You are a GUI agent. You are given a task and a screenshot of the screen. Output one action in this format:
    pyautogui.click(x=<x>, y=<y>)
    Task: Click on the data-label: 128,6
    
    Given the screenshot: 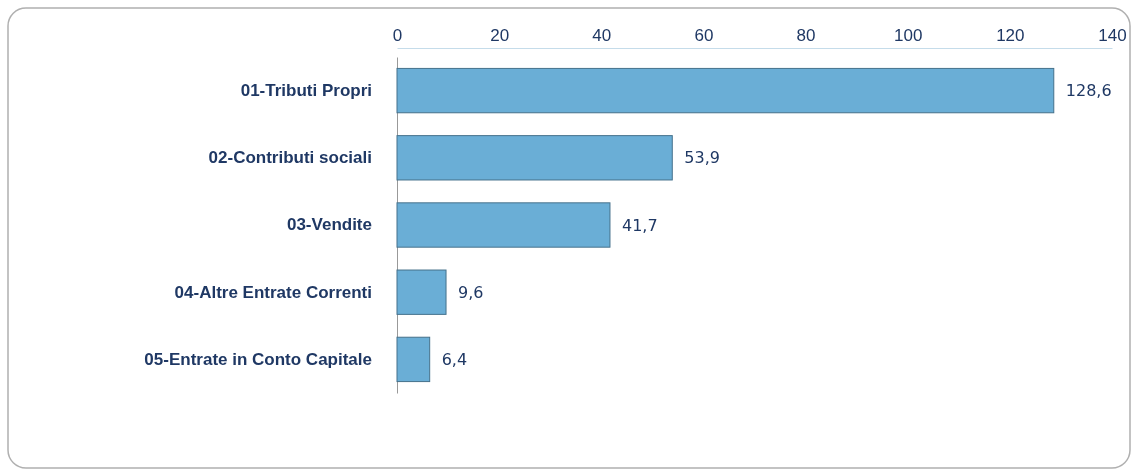 What is the action you would take?
    pyautogui.click(x=1088, y=91)
    